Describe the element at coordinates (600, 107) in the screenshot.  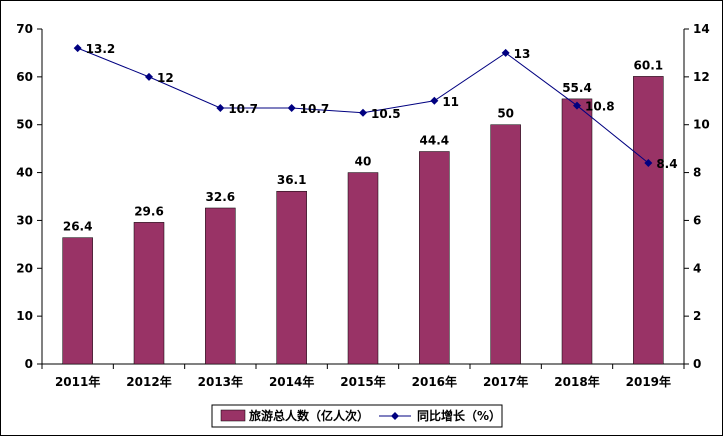
I see `line-value-label: 10.8` at that location.